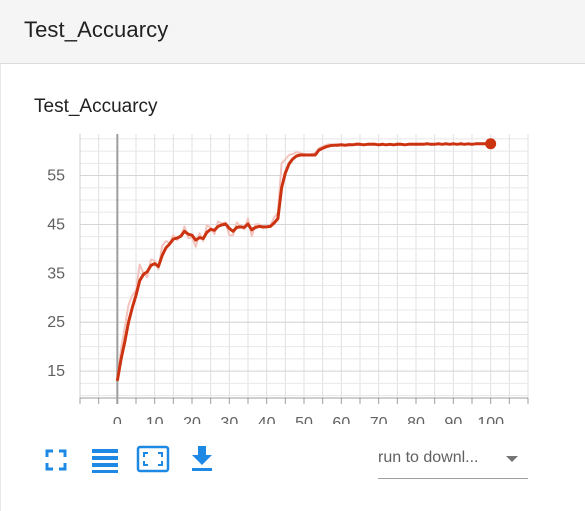  Describe the element at coordinates (105, 460) in the screenshot. I see `list-icon` at that location.